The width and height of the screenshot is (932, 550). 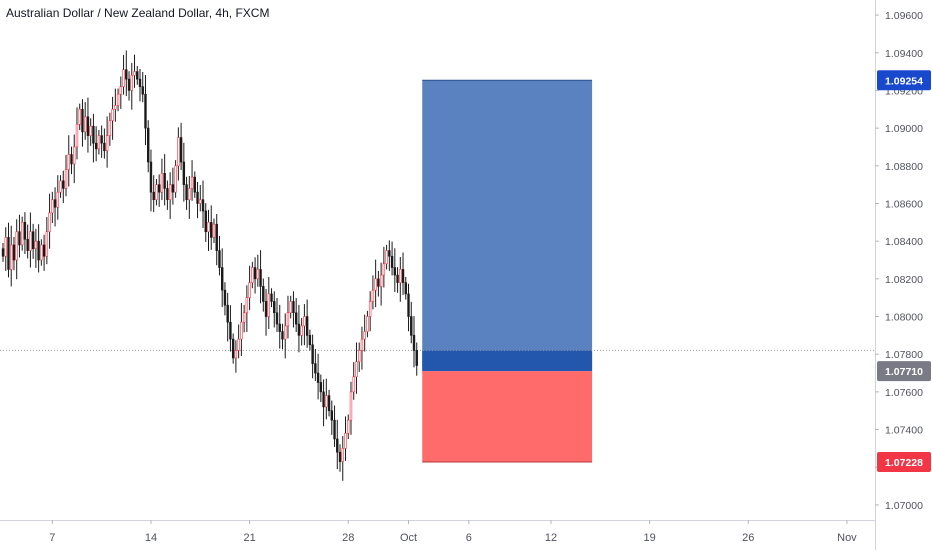 I want to click on x-tick-label: 7, so click(x=52, y=538).